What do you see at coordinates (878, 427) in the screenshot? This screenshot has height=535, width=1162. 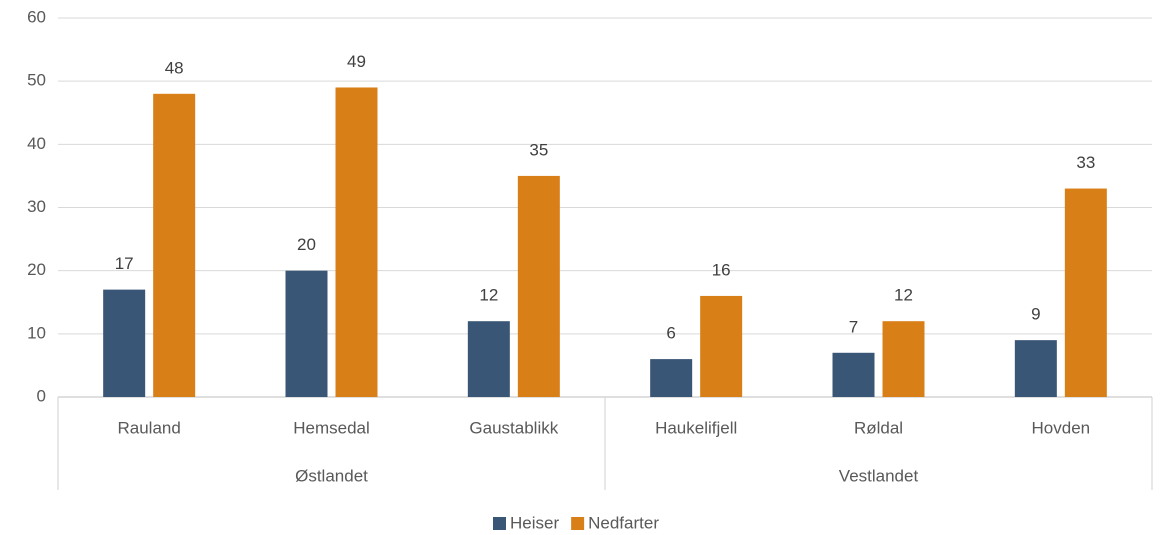 I see `x-tick-label: Røldal` at bounding box center [878, 427].